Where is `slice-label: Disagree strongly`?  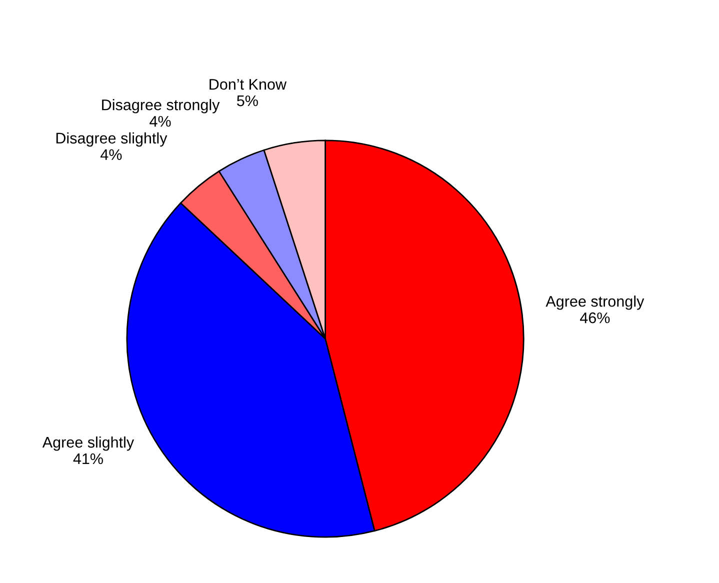 slice-label: Disagree strongly is located at coordinates (161, 106).